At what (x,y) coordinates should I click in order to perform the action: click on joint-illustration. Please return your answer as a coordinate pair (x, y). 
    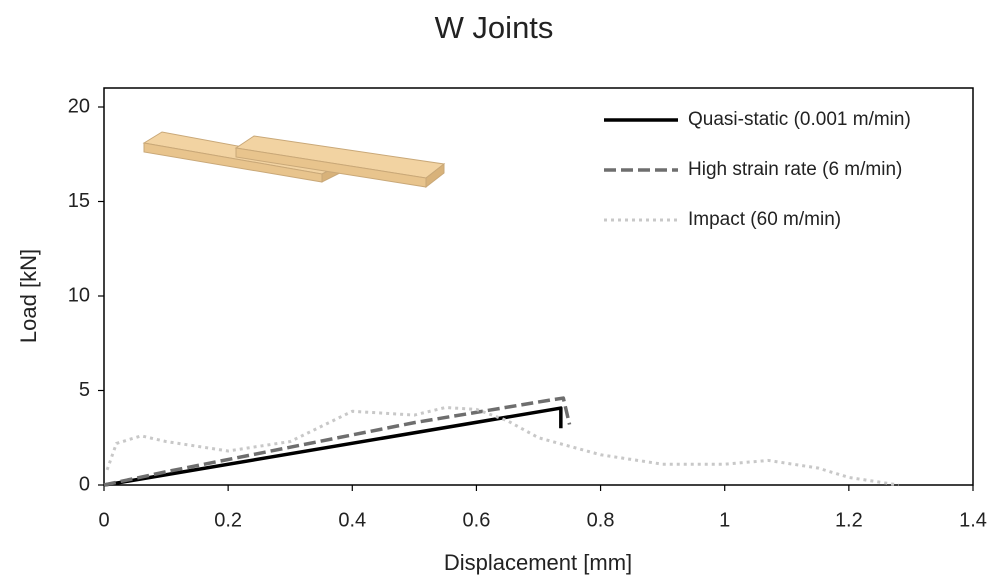
    Looking at the image, I should click on (294, 160).